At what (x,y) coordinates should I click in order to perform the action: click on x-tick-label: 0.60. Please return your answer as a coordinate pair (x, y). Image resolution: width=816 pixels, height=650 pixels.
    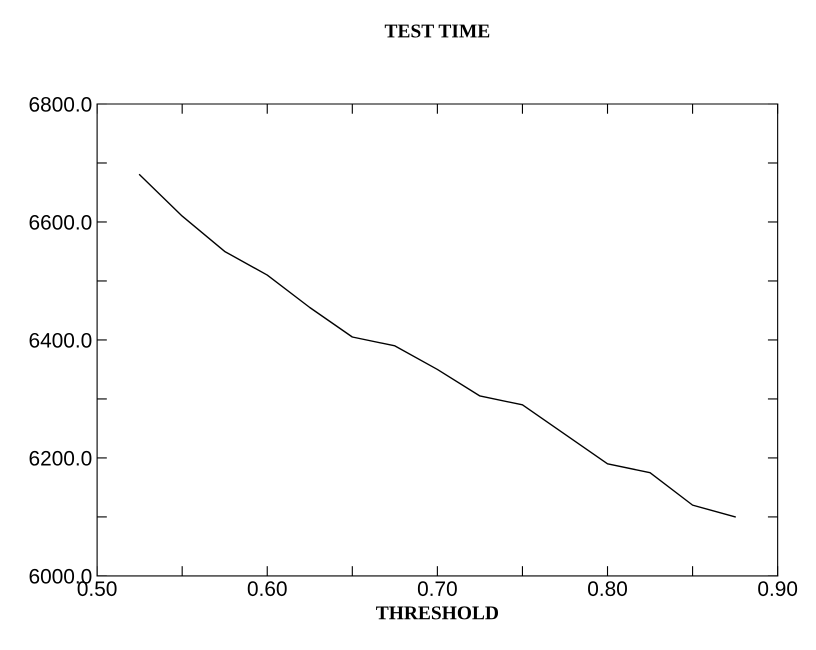
    Looking at the image, I should click on (267, 588).